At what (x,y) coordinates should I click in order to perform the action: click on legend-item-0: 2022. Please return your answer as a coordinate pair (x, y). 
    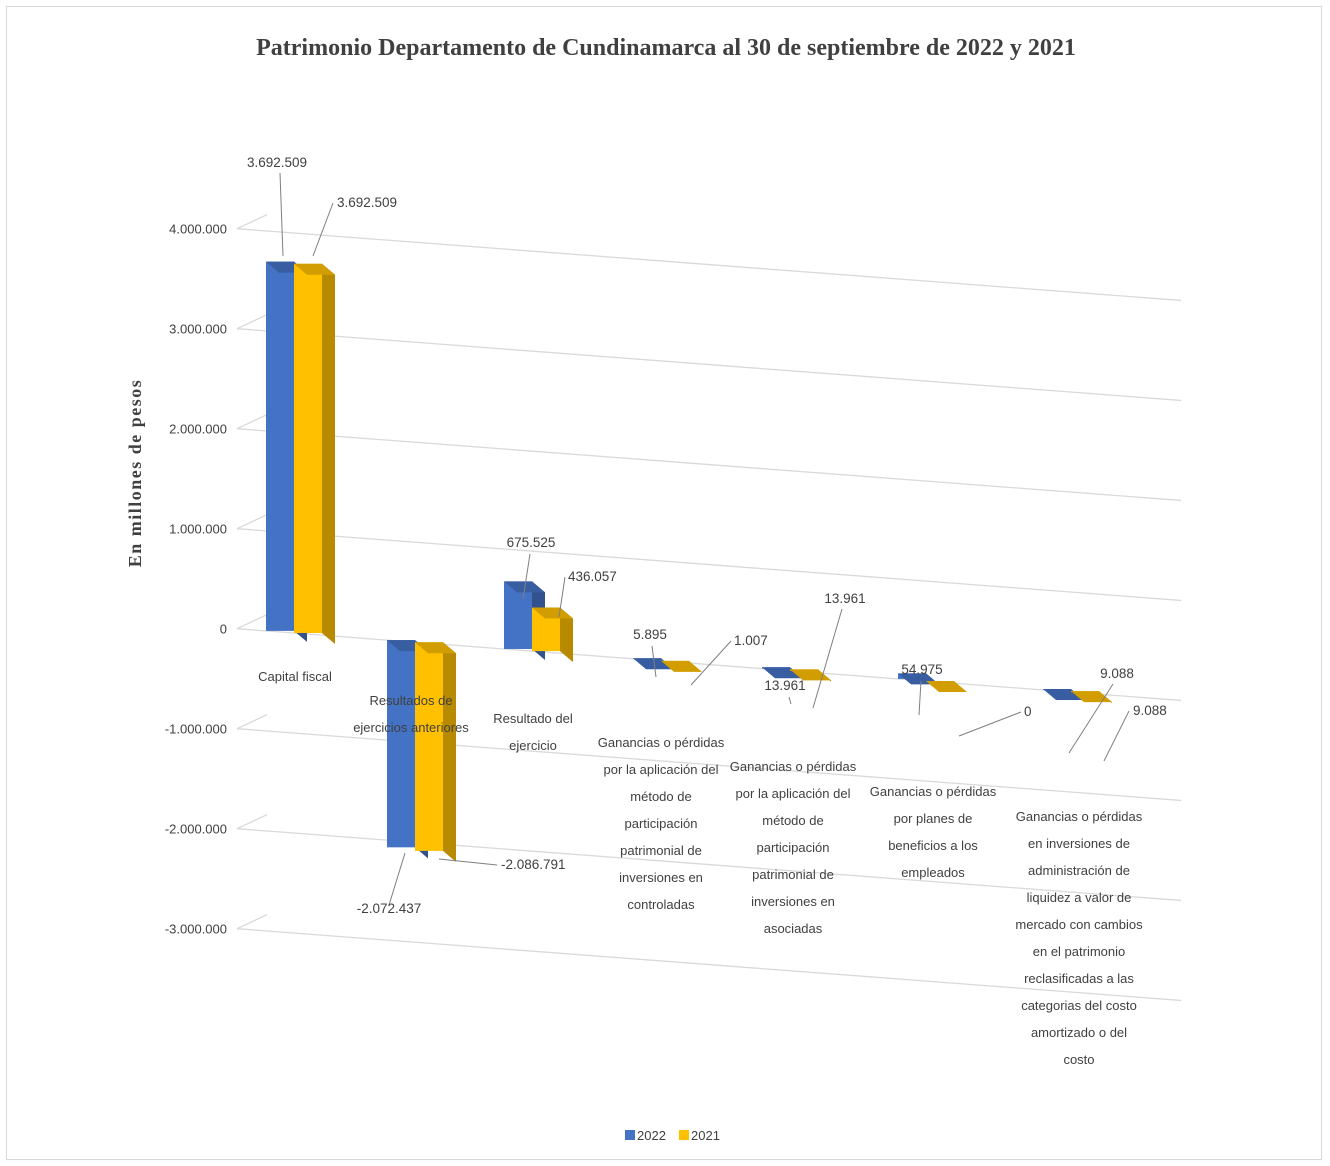
    Looking at the image, I should click on (645, 1135).